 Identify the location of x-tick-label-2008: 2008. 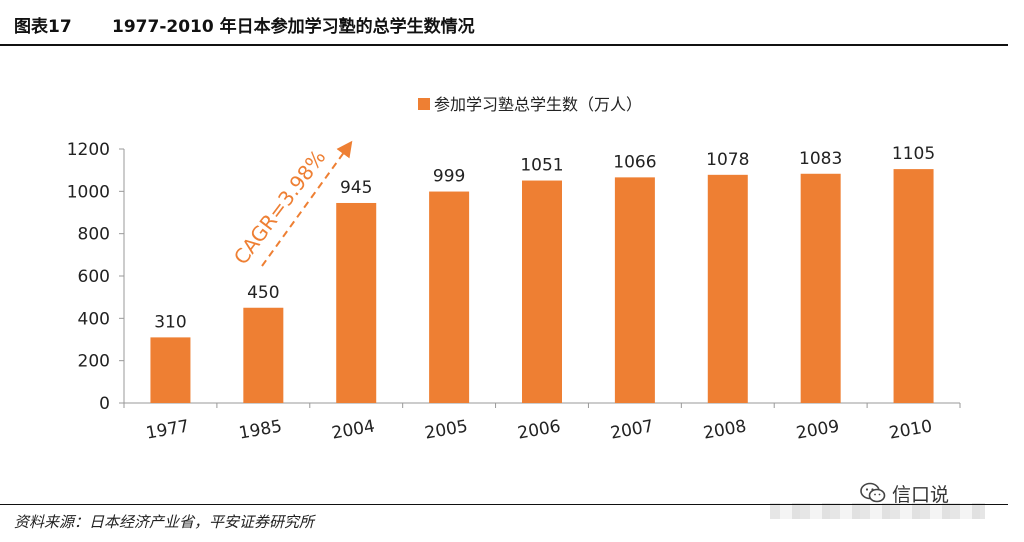
(725, 429).